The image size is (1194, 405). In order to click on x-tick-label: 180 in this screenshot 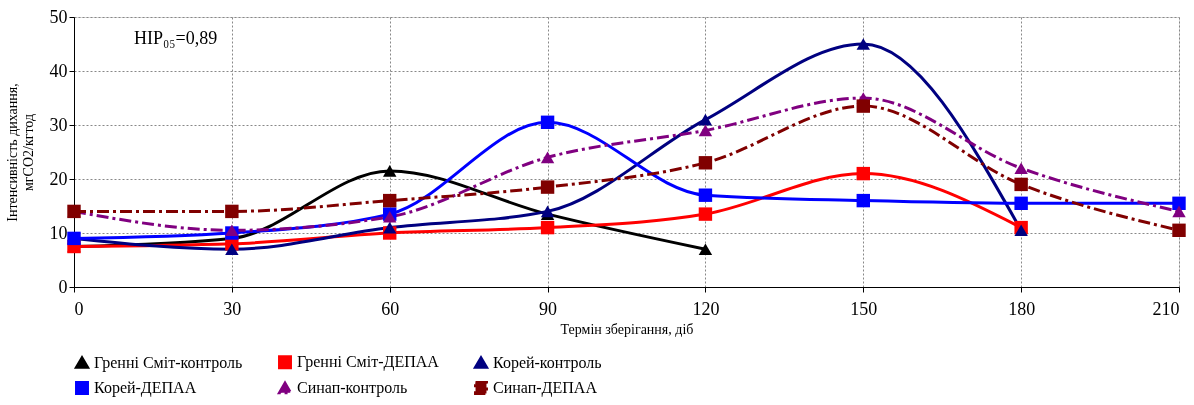, I will do `click(1022, 308)`.